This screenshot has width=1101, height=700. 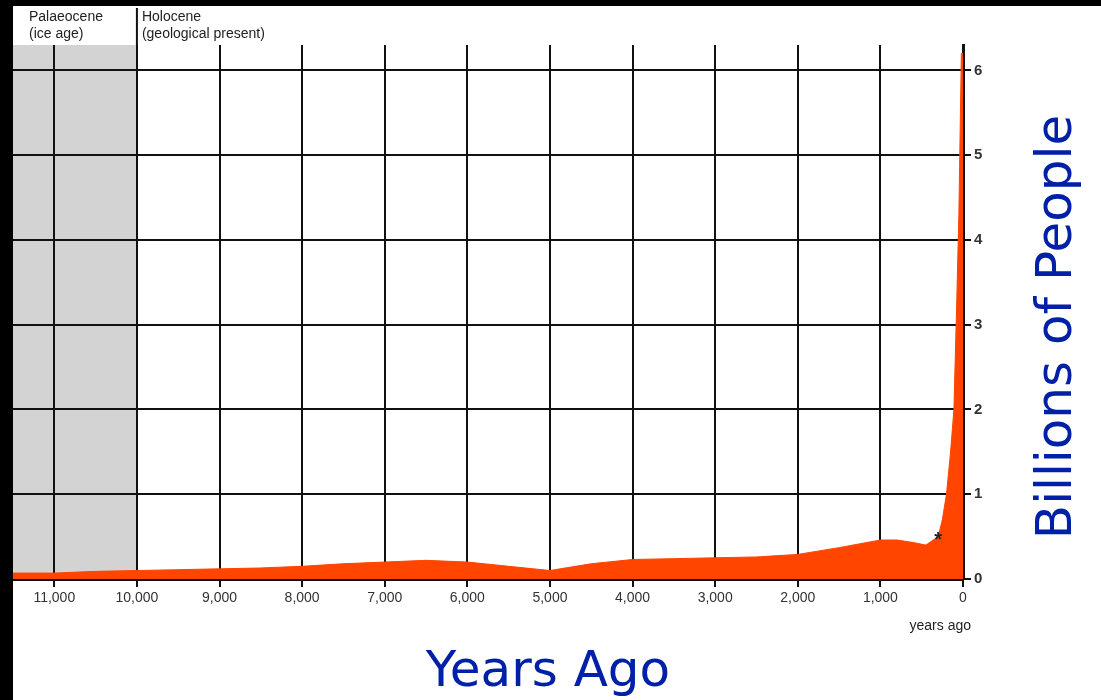 What do you see at coordinates (467, 597) in the screenshot?
I see `x-tick-label: 6,000` at bounding box center [467, 597].